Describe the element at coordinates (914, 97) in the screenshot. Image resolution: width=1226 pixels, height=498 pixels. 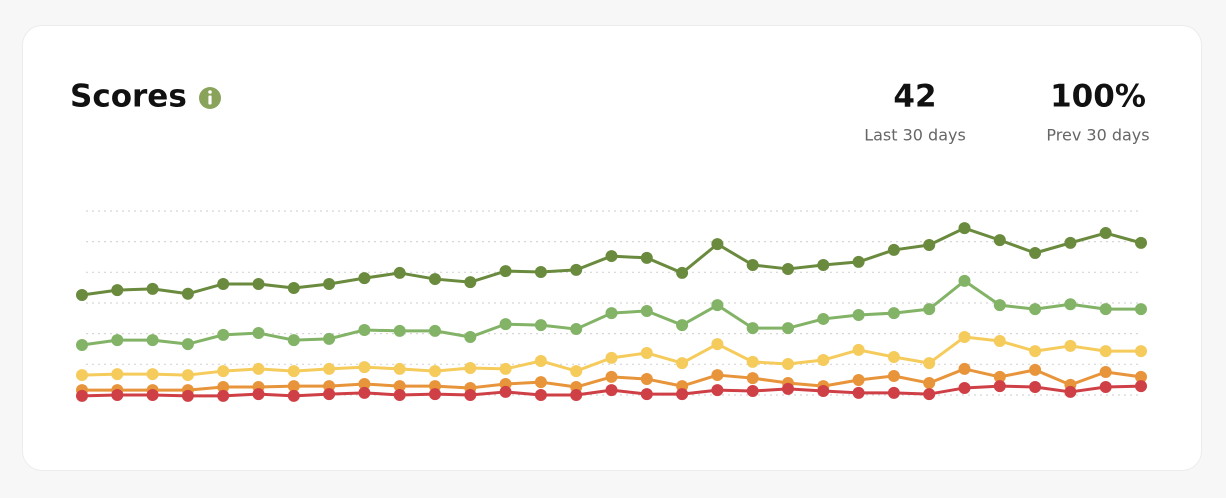
I see `stat-value: 42` at that location.